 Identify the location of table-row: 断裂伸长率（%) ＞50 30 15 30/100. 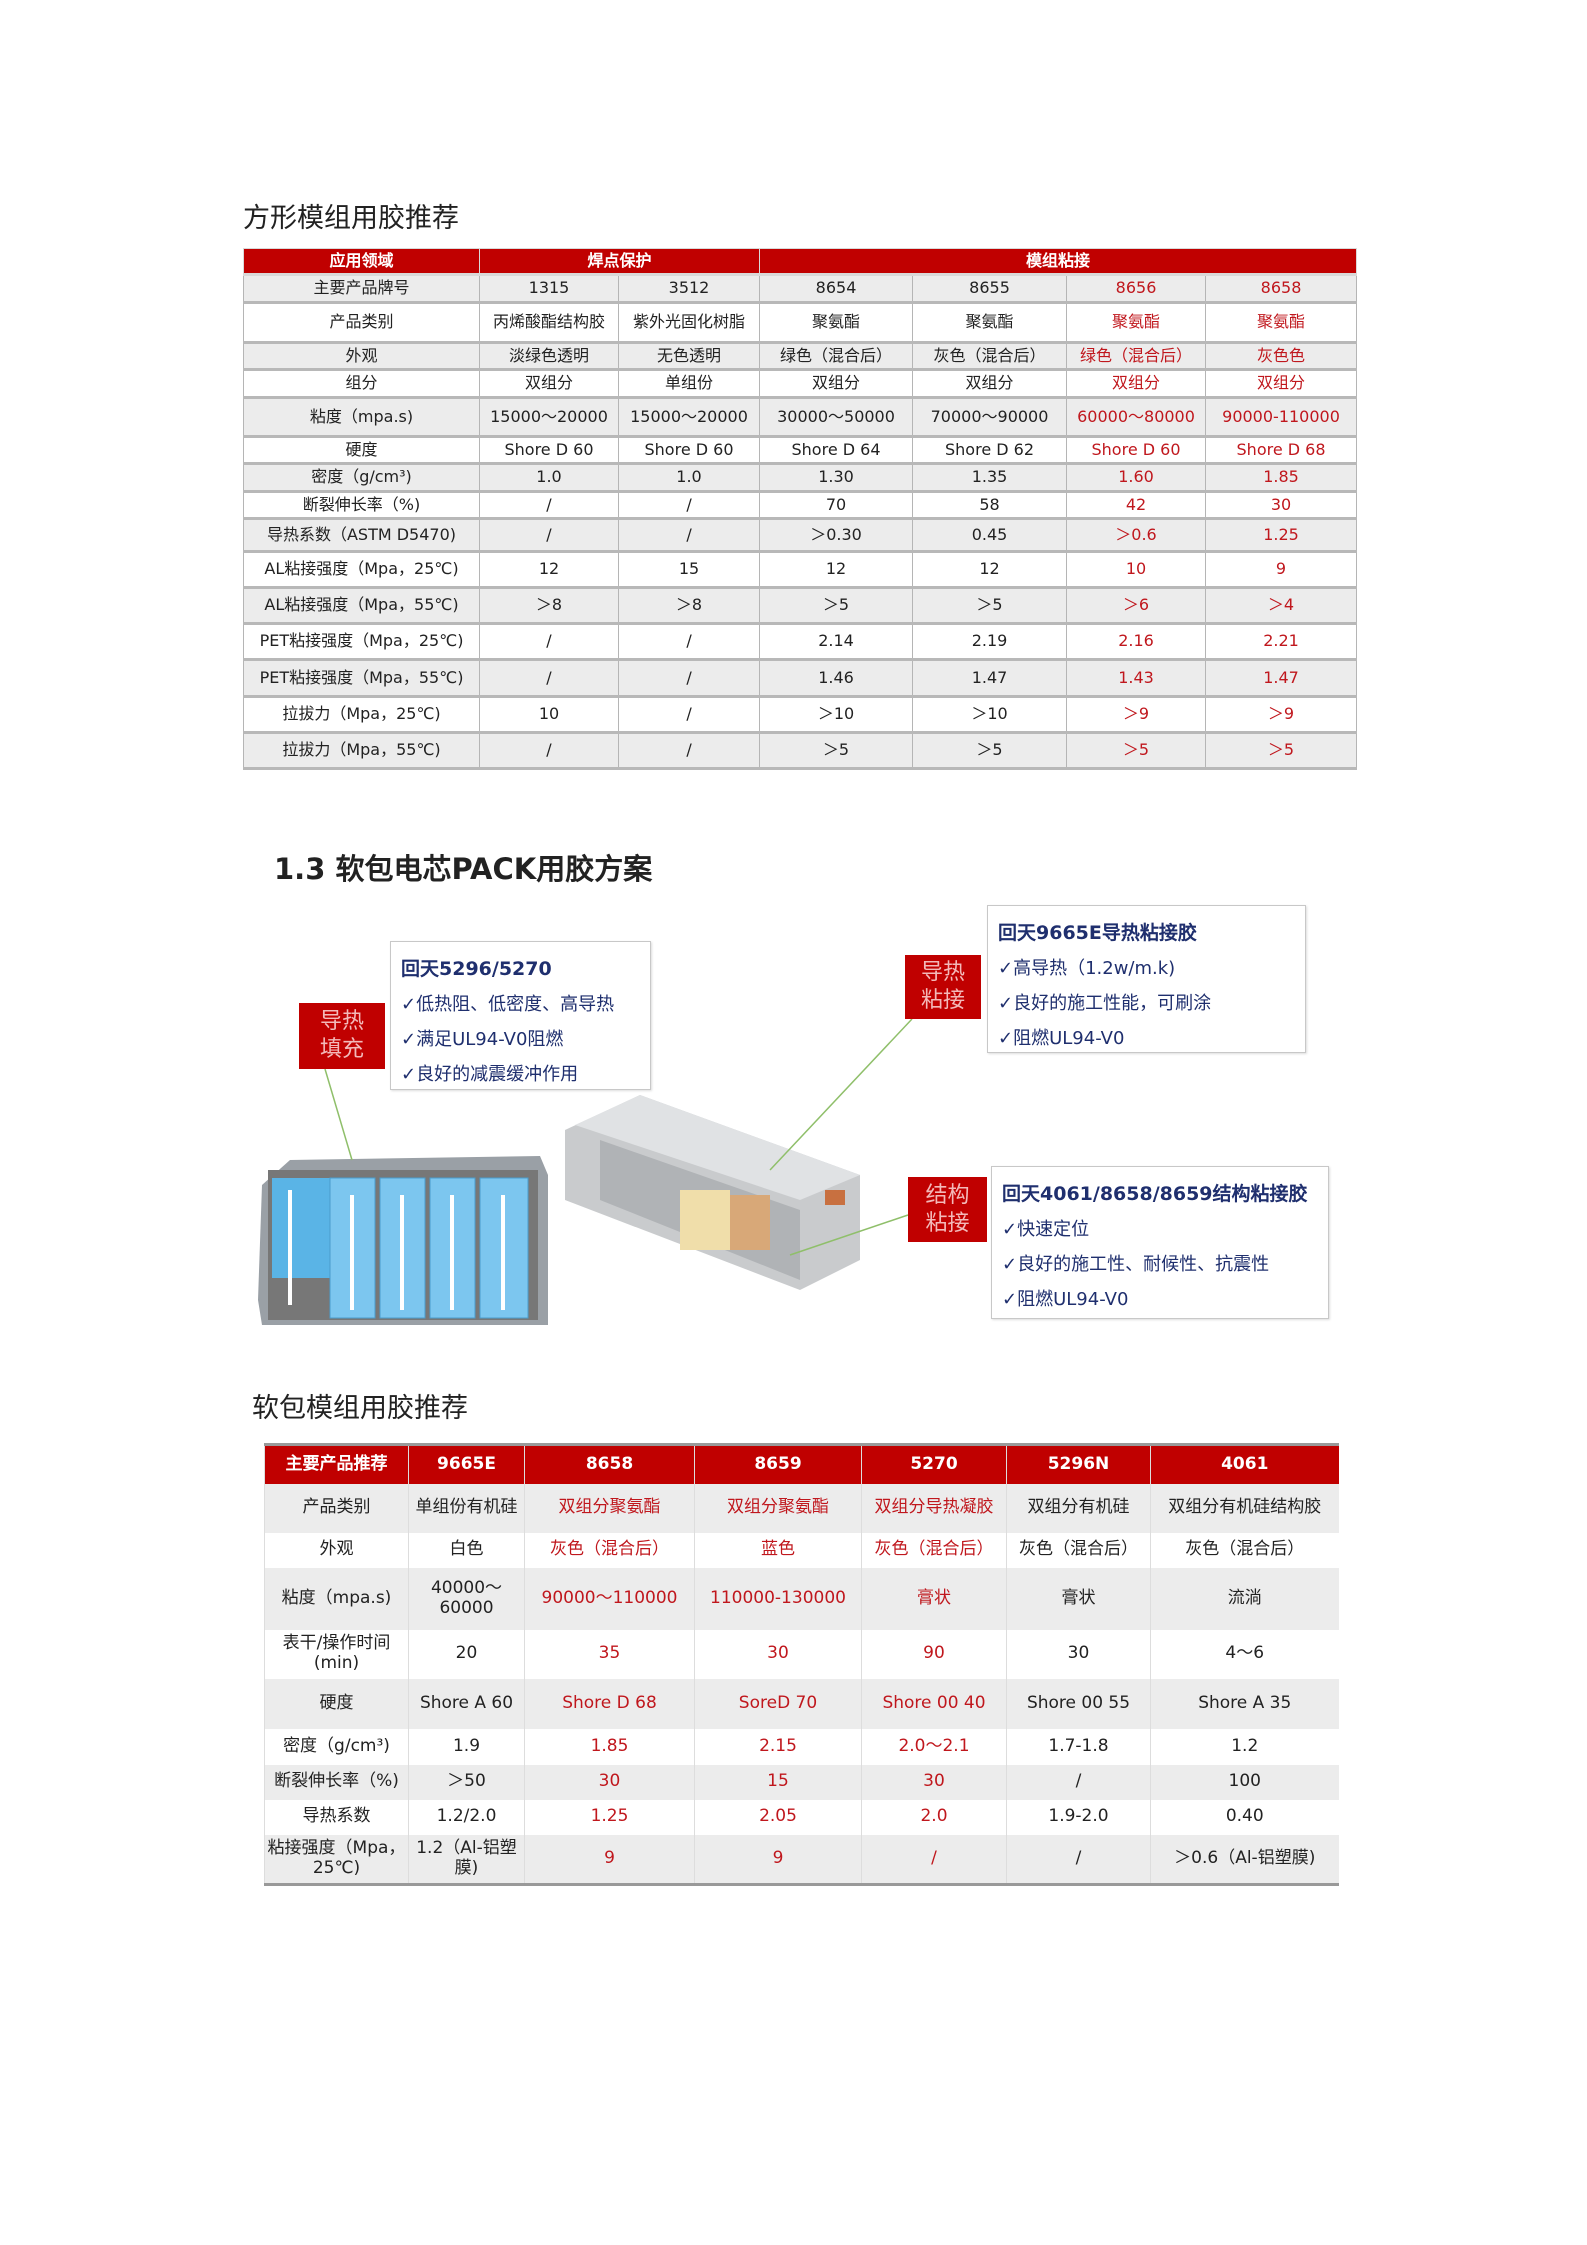
(801, 1782).